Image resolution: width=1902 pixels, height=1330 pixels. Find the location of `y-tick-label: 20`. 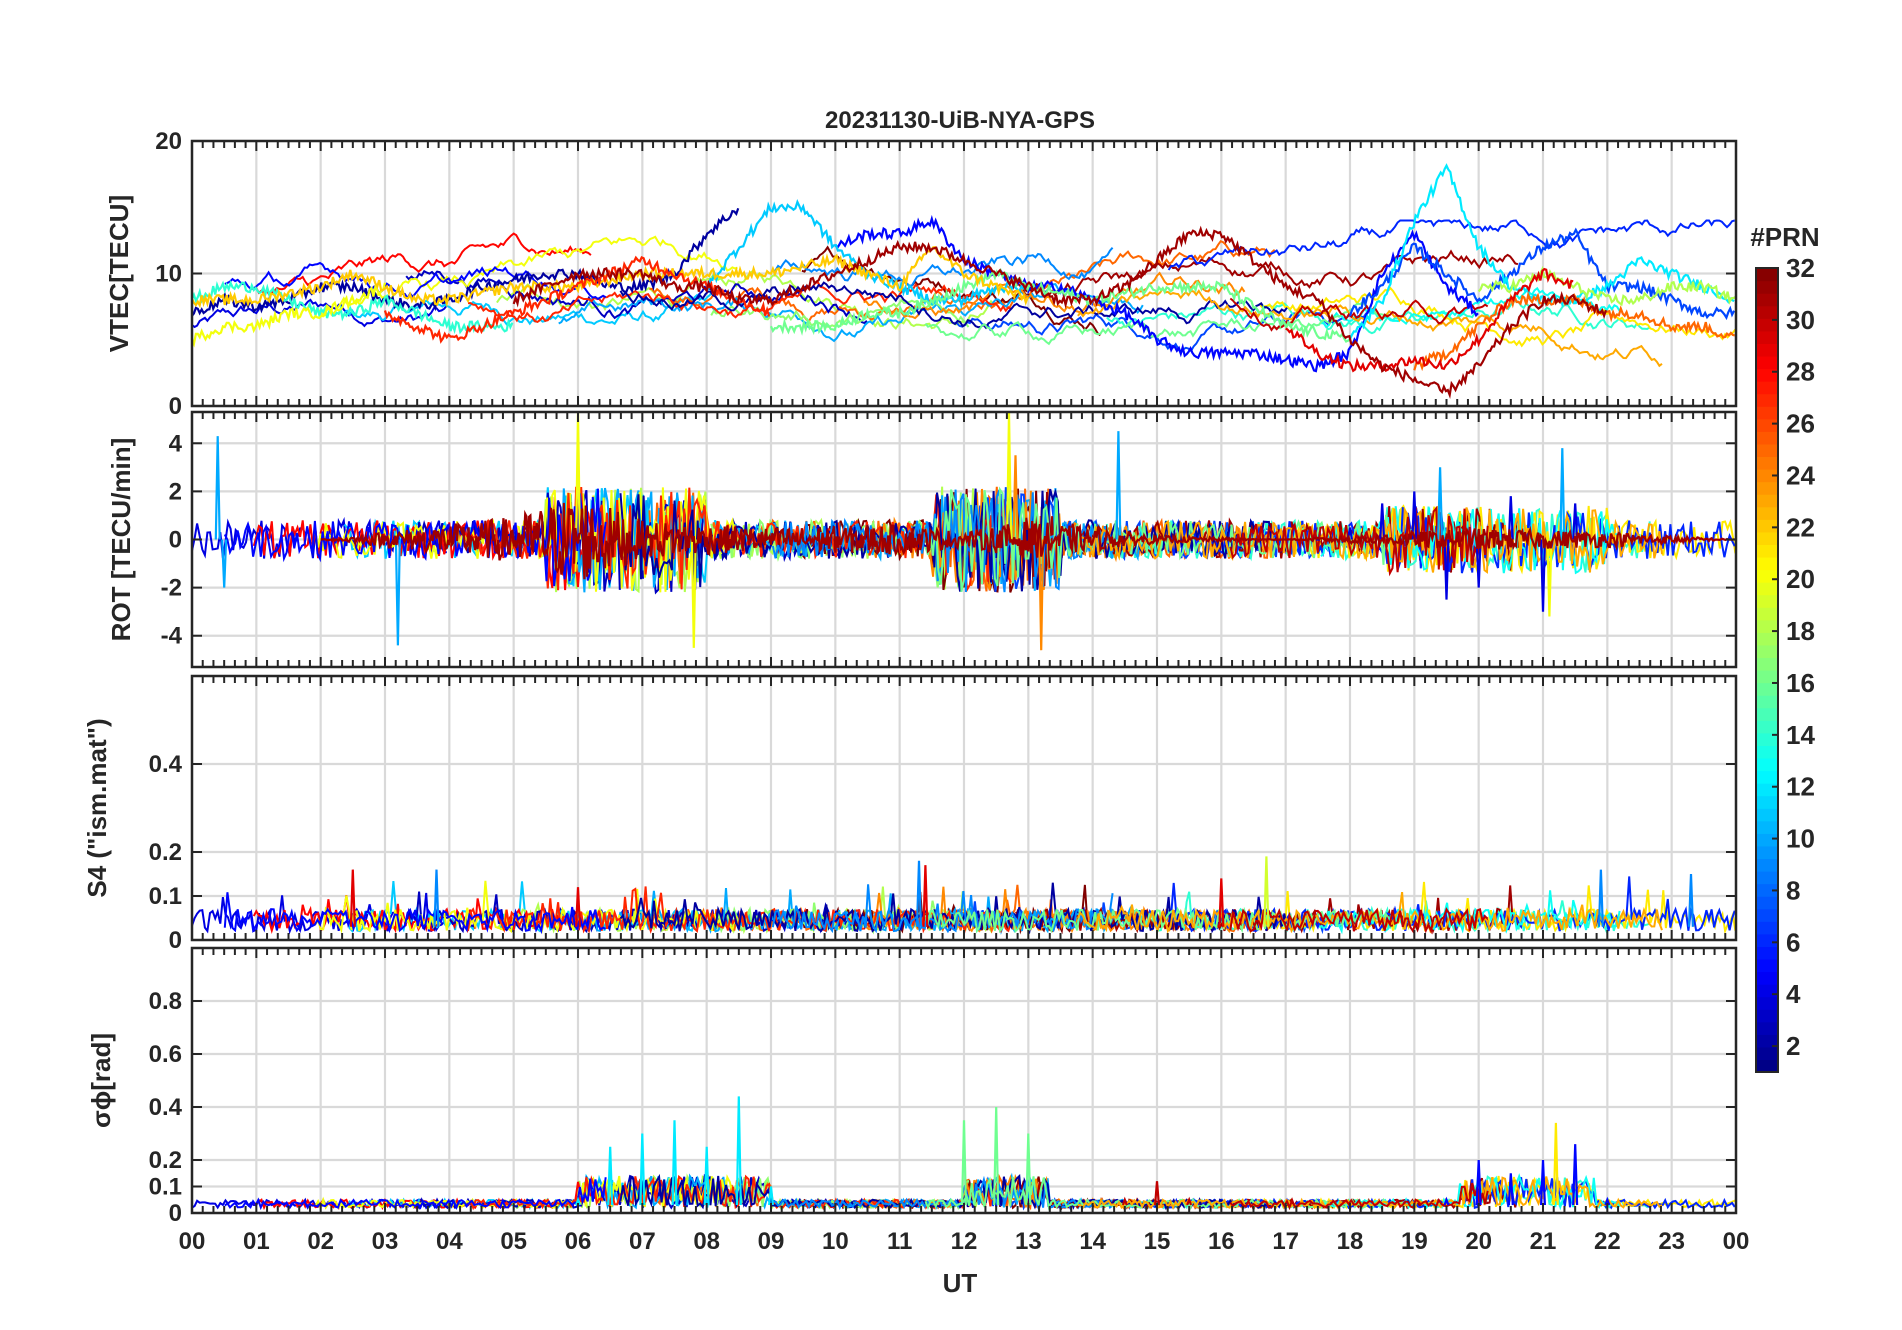

y-tick-label: 20 is located at coordinates (168, 141).